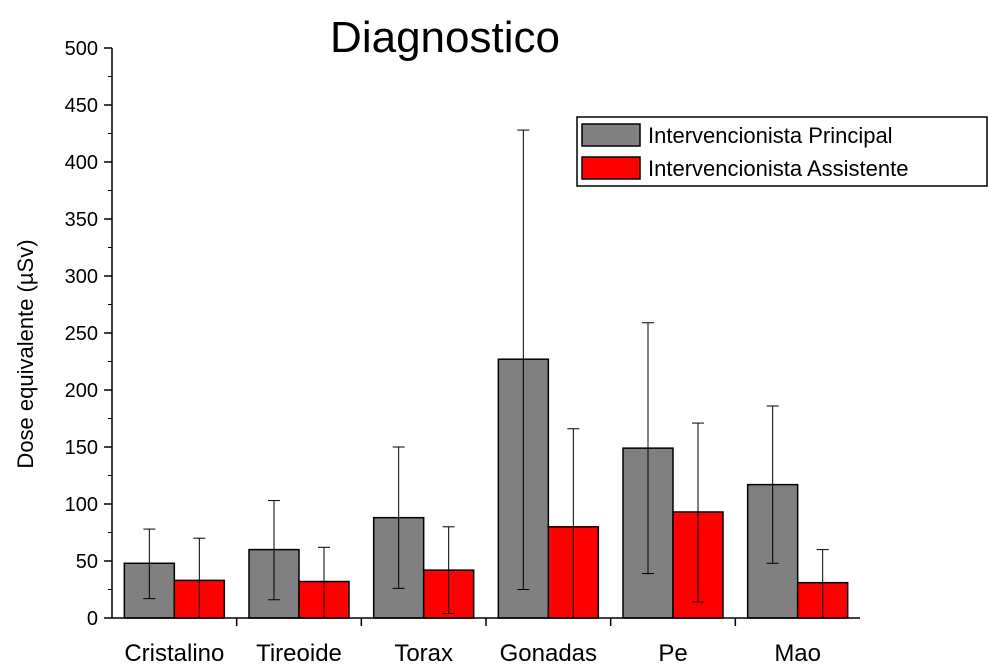  I want to click on y-axis-title: Dose equivalente (µSv), so click(25, 353).